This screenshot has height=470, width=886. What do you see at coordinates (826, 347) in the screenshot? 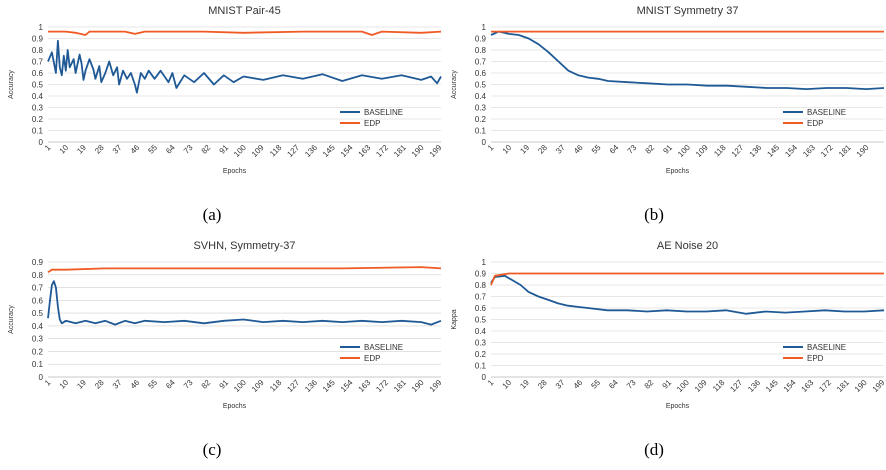
I see `legend-entry: BASELINE` at bounding box center [826, 347].